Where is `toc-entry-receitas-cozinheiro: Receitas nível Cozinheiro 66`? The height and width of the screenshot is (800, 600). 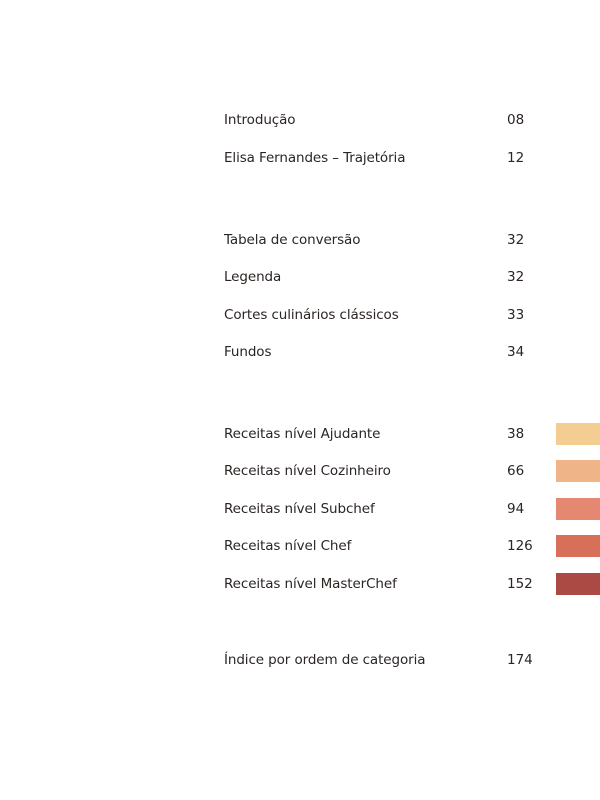
toc-entry-receitas-cozinheiro: Receitas nível Cozinheiro 66 is located at coordinates (300, 471).